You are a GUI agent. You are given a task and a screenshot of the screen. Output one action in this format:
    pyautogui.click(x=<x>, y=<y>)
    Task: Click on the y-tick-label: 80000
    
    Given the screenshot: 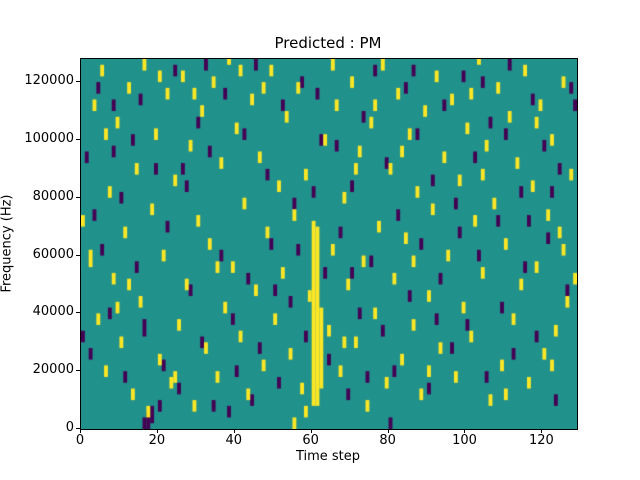 What is the action you would take?
    pyautogui.click(x=53, y=196)
    